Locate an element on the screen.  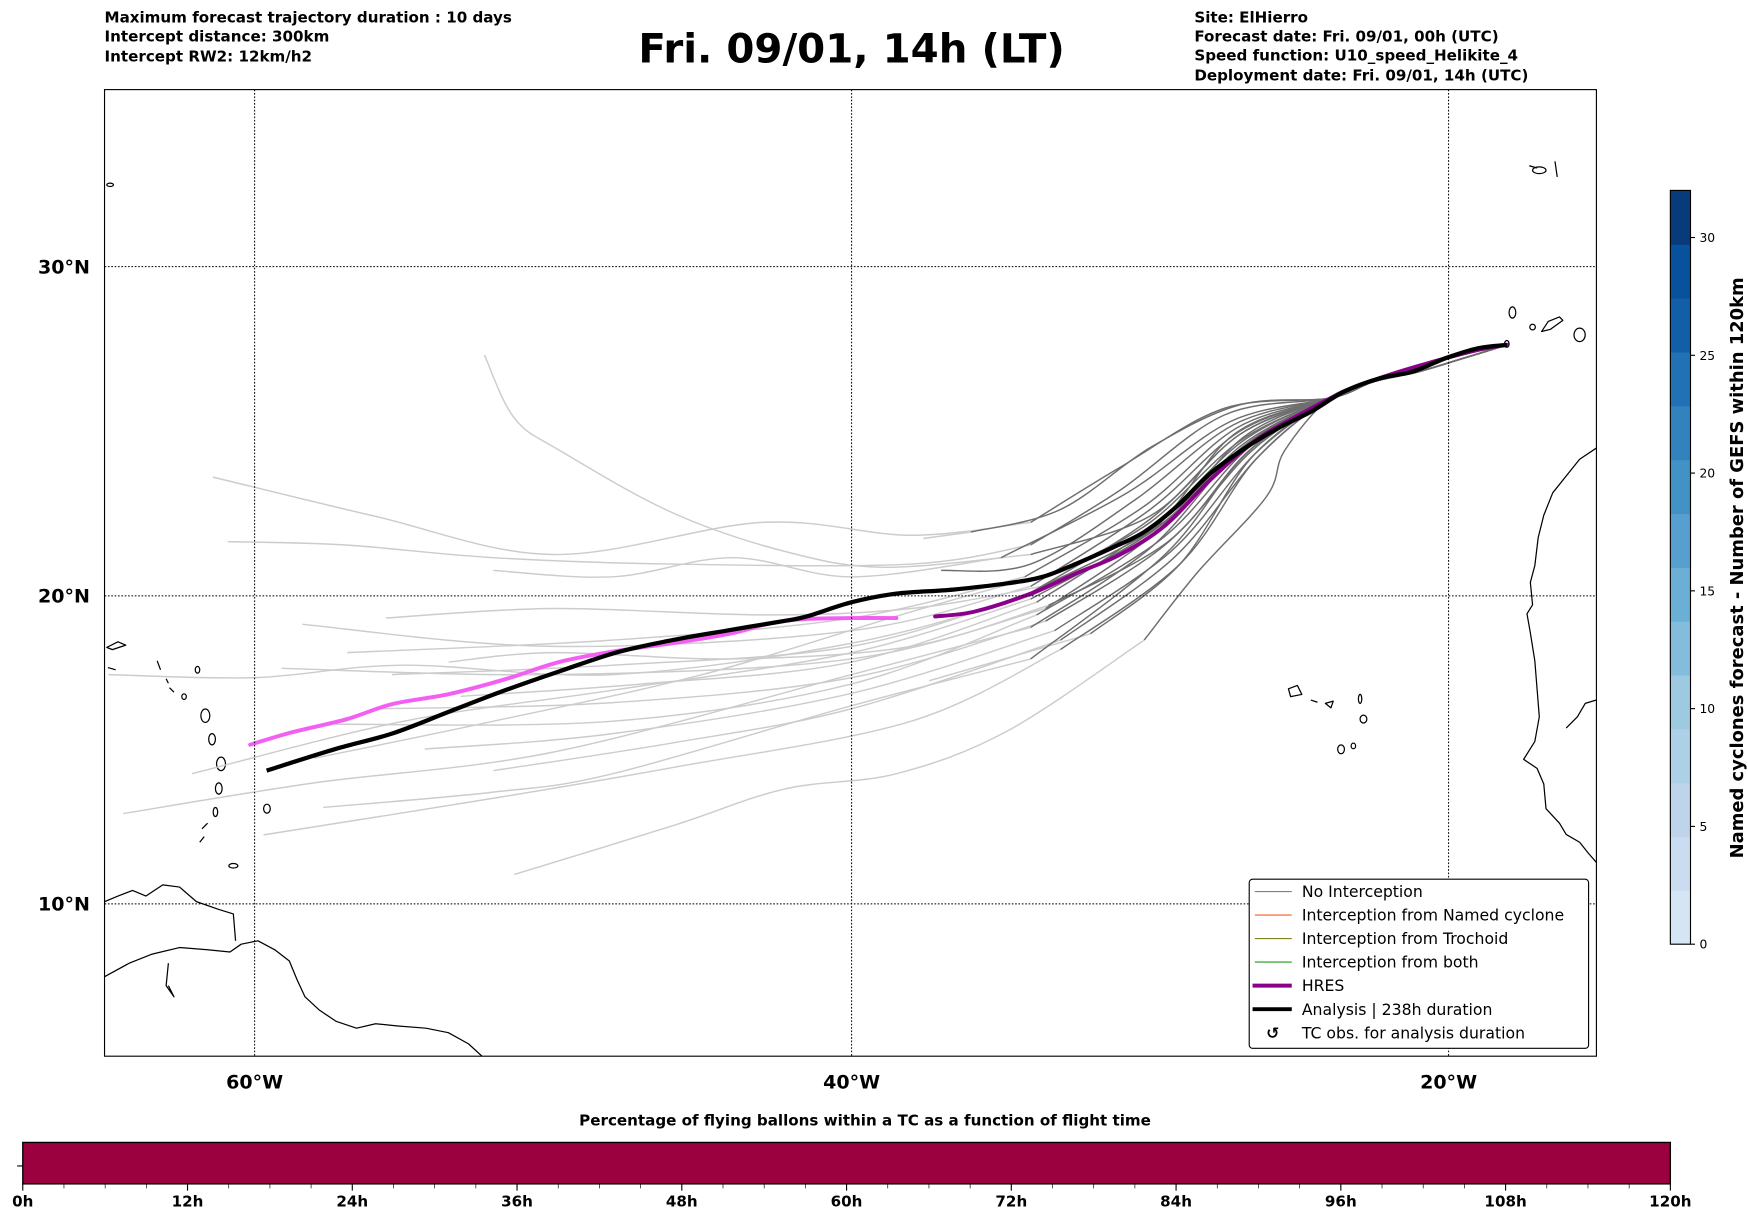
island-tobago is located at coordinates (233, 865).